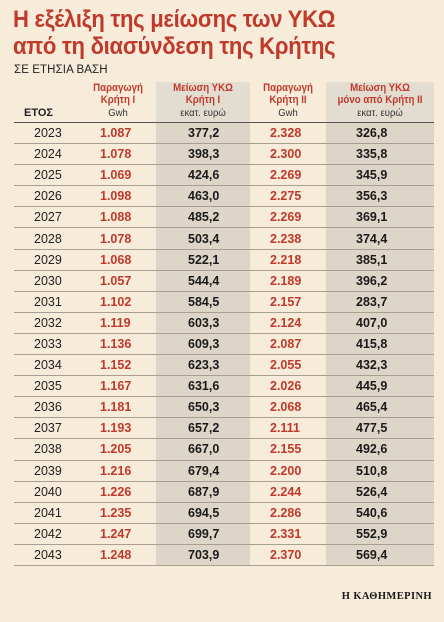 Image resolution: width=444 pixels, height=622 pixels. What do you see at coordinates (380, 449) in the screenshot?
I see `cell-reduction-crete-2: 492,6` at bounding box center [380, 449].